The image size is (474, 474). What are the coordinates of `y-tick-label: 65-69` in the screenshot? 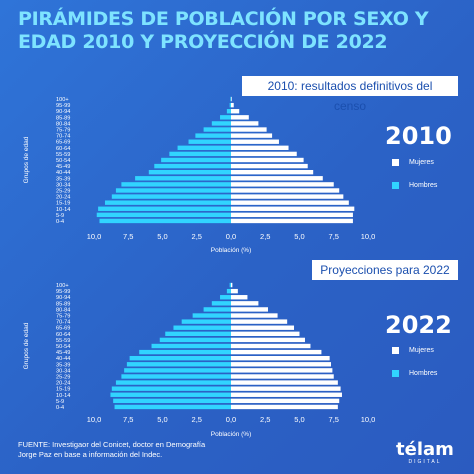 It's located at (63, 143).